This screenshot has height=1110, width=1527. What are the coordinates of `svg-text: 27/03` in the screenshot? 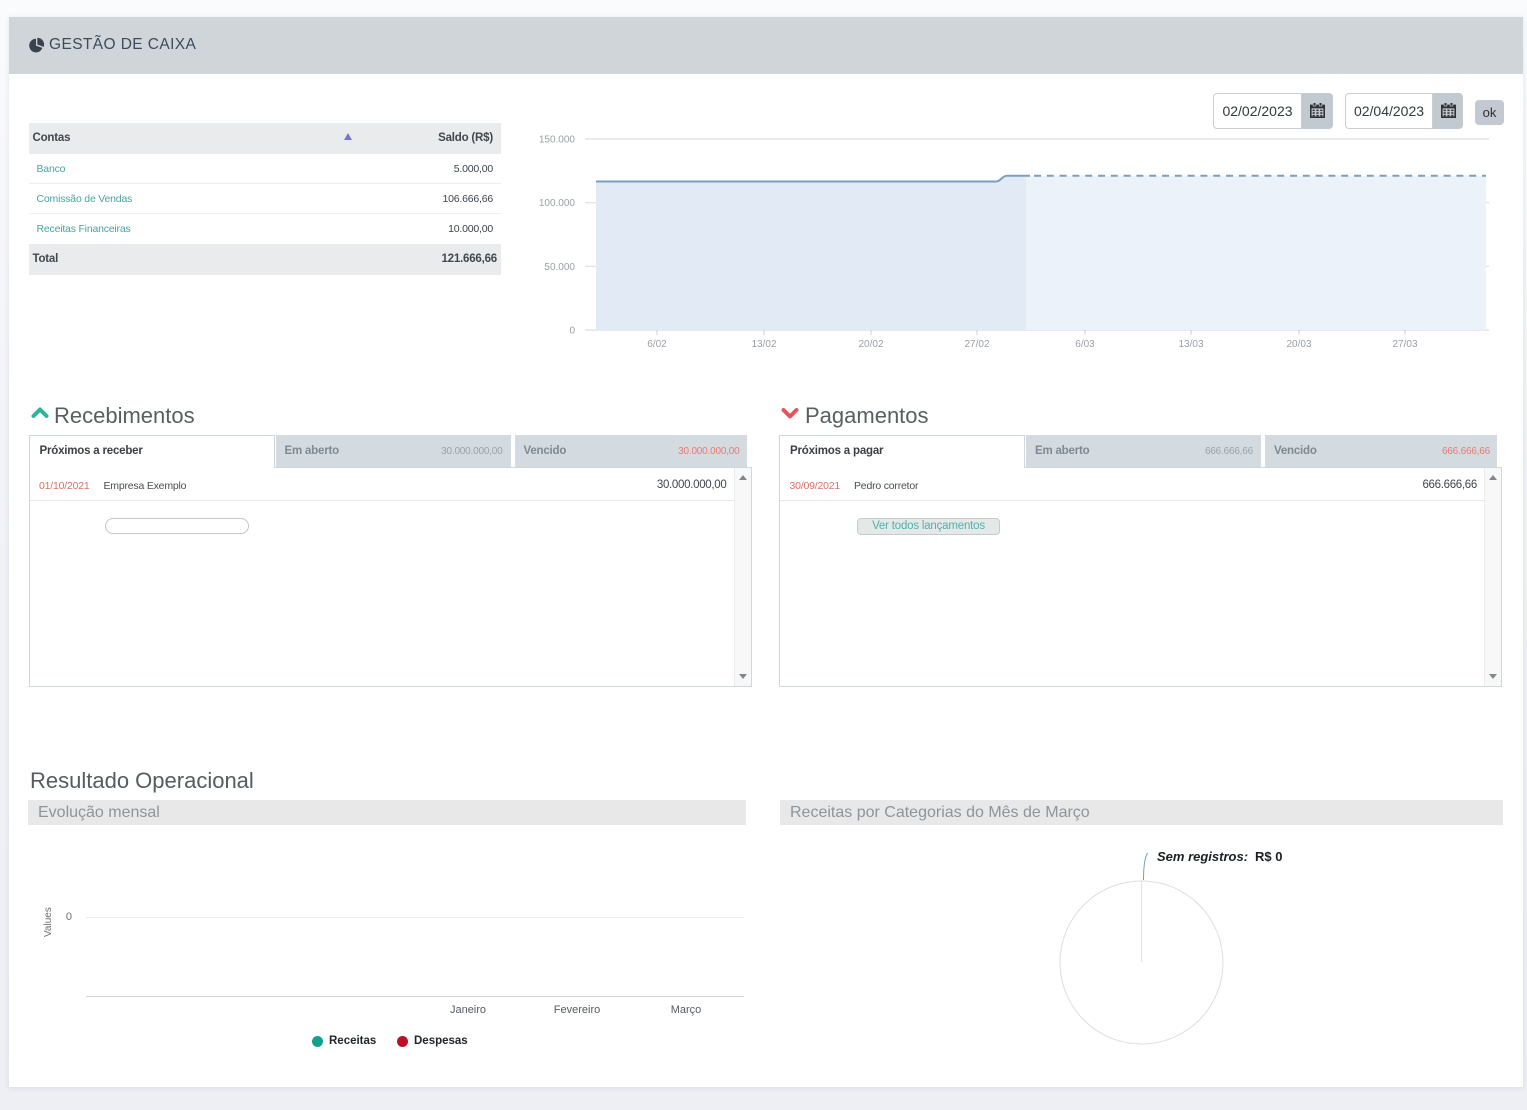 It's located at (1404, 344).